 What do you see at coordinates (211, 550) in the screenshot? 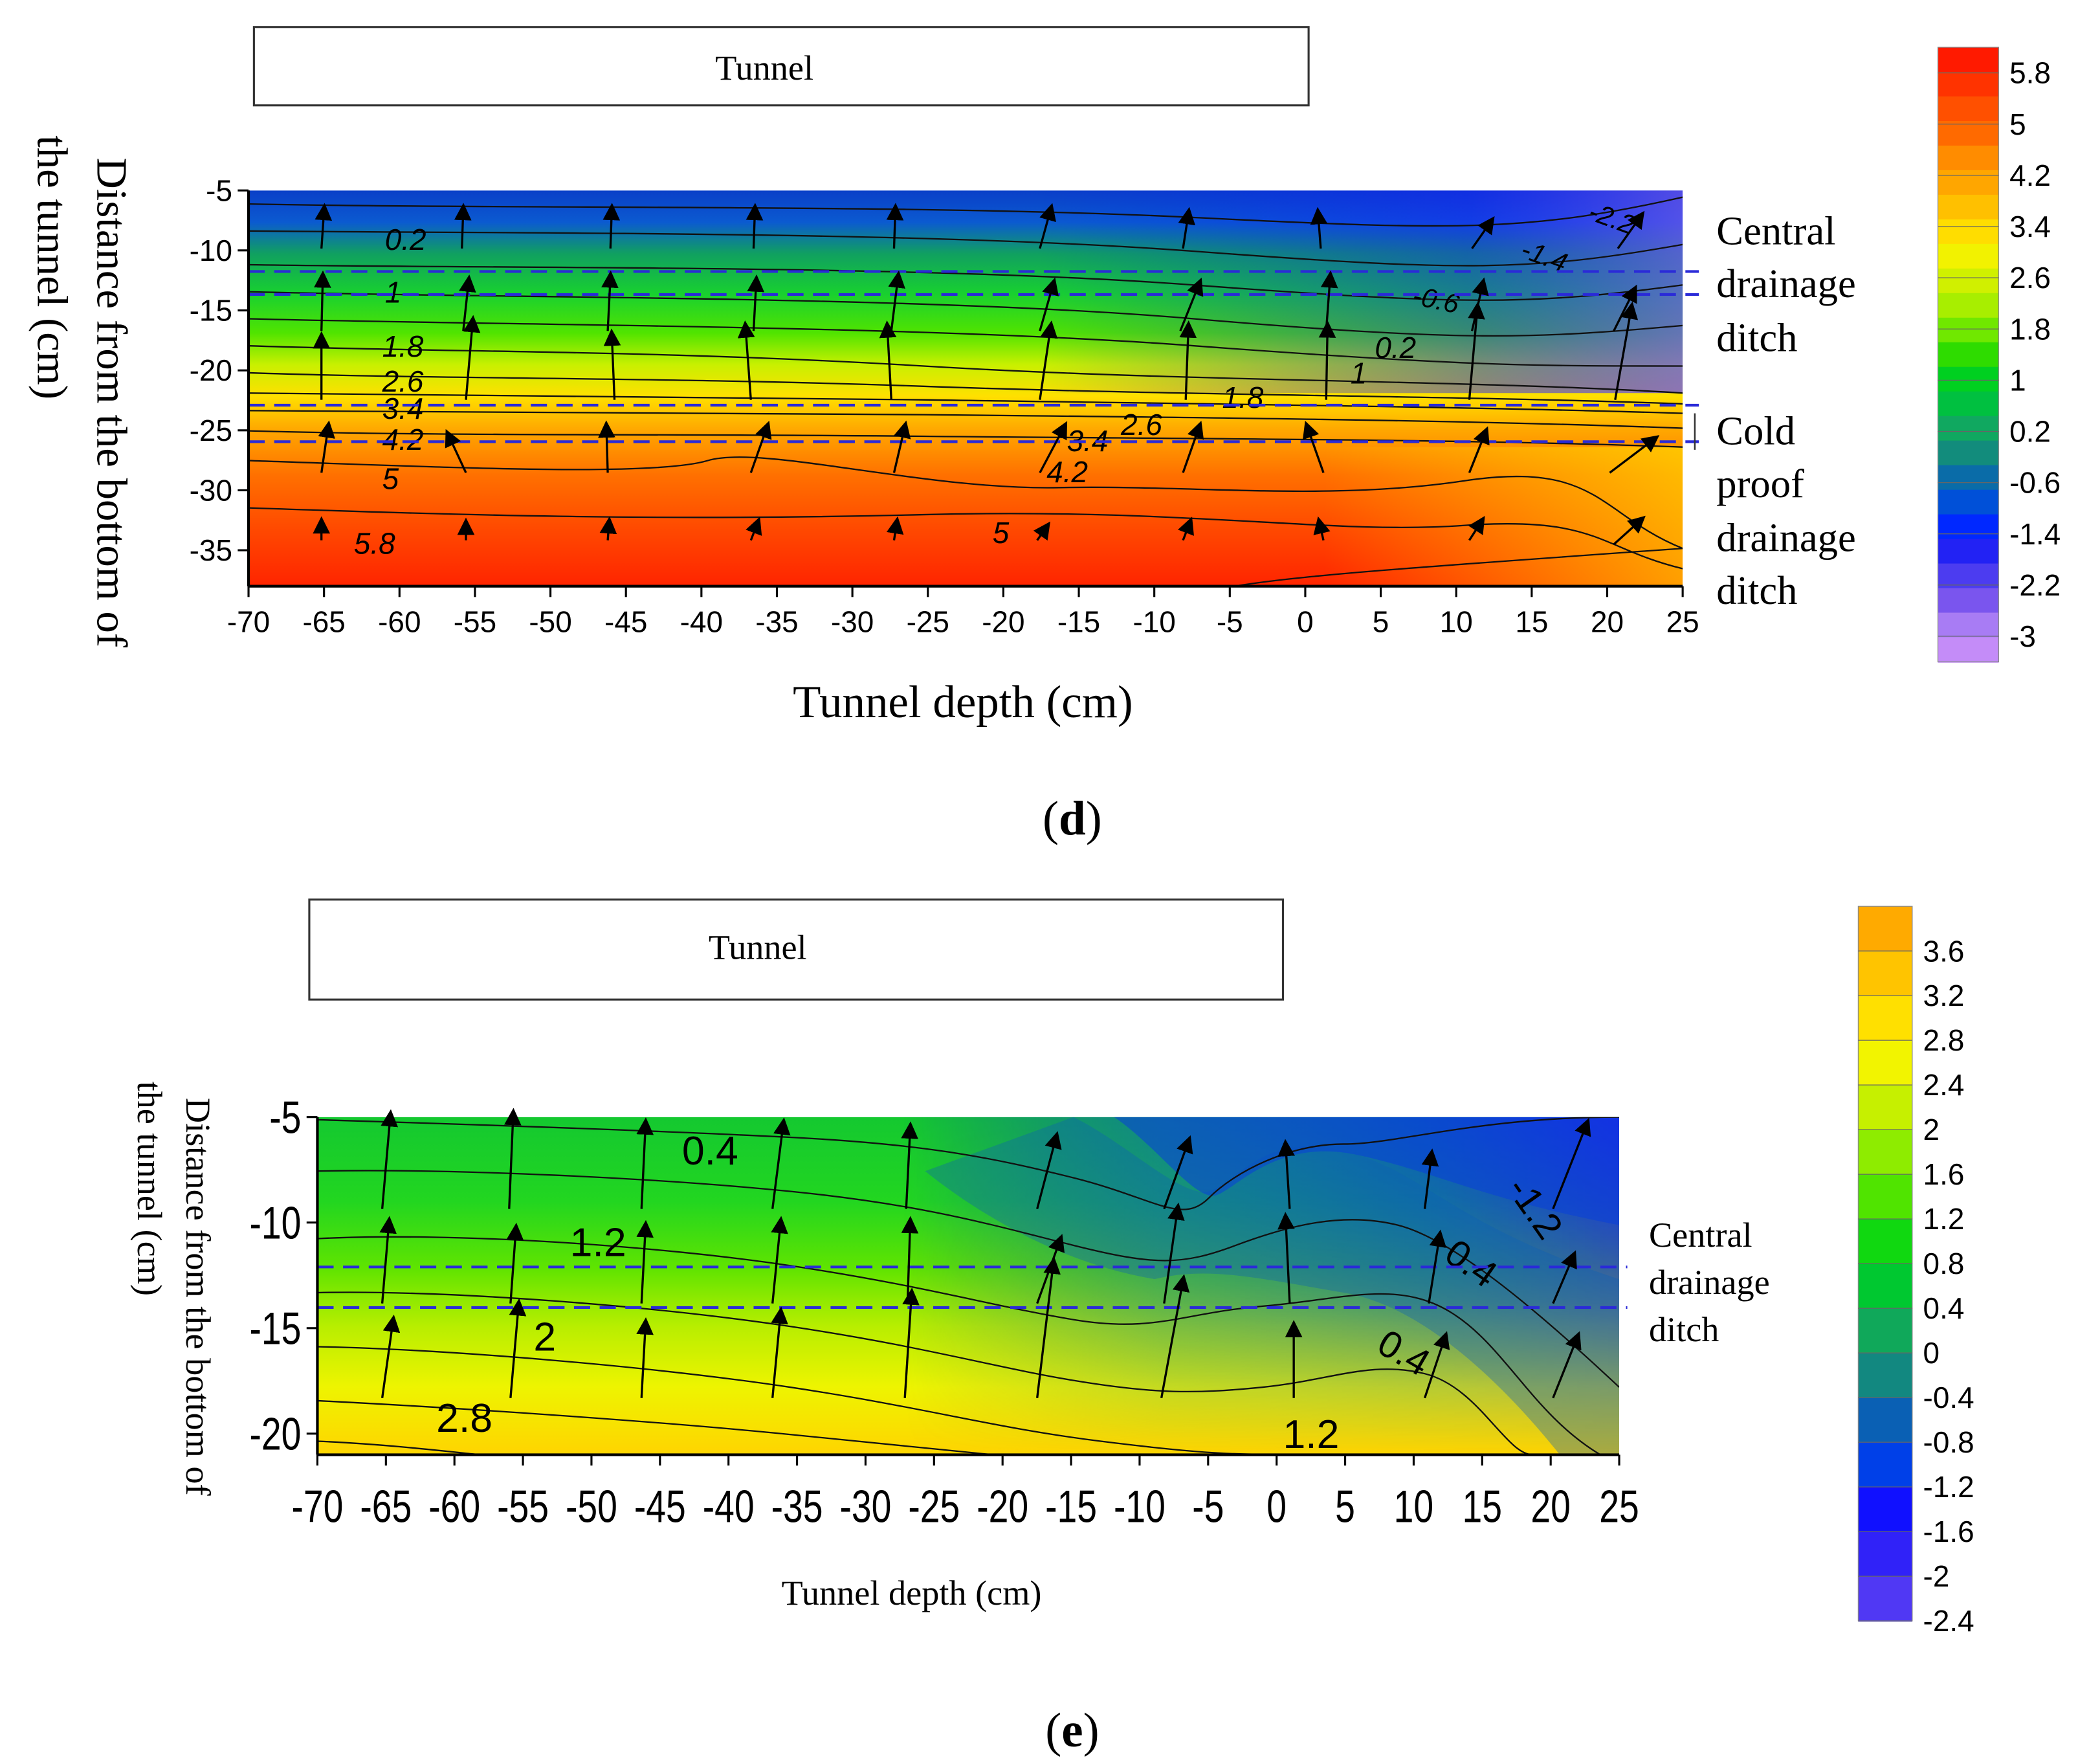
I see `y-tick-label: -35` at bounding box center [211, 550].